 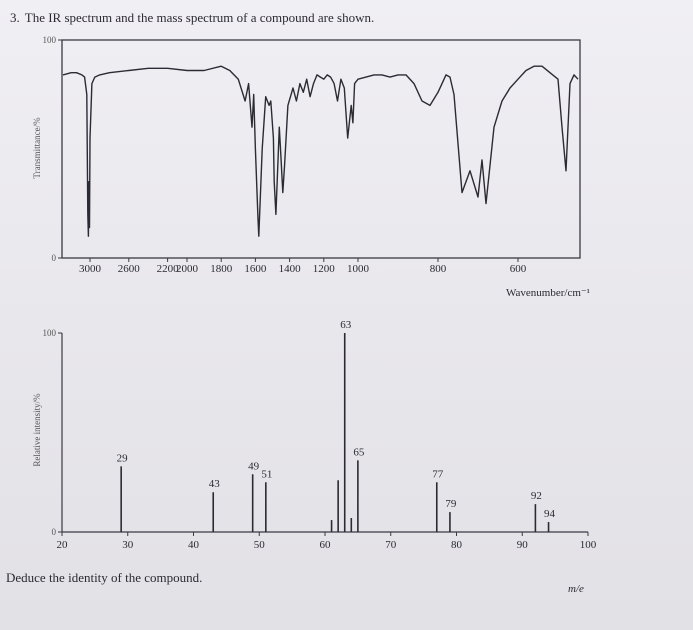 What do you see at coordinates (260, 545) in the screenshot?
I see `ms-x-tick-label: 50` at bounding box center [260, 545].